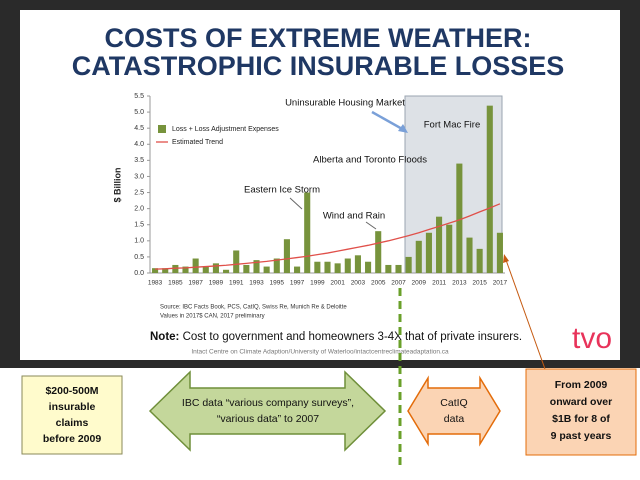 This screenshot has width=640, height=480. Describe the element at coordinates (479, 283) in the screenshot. I see `x-tick-label: 2015` at that location.